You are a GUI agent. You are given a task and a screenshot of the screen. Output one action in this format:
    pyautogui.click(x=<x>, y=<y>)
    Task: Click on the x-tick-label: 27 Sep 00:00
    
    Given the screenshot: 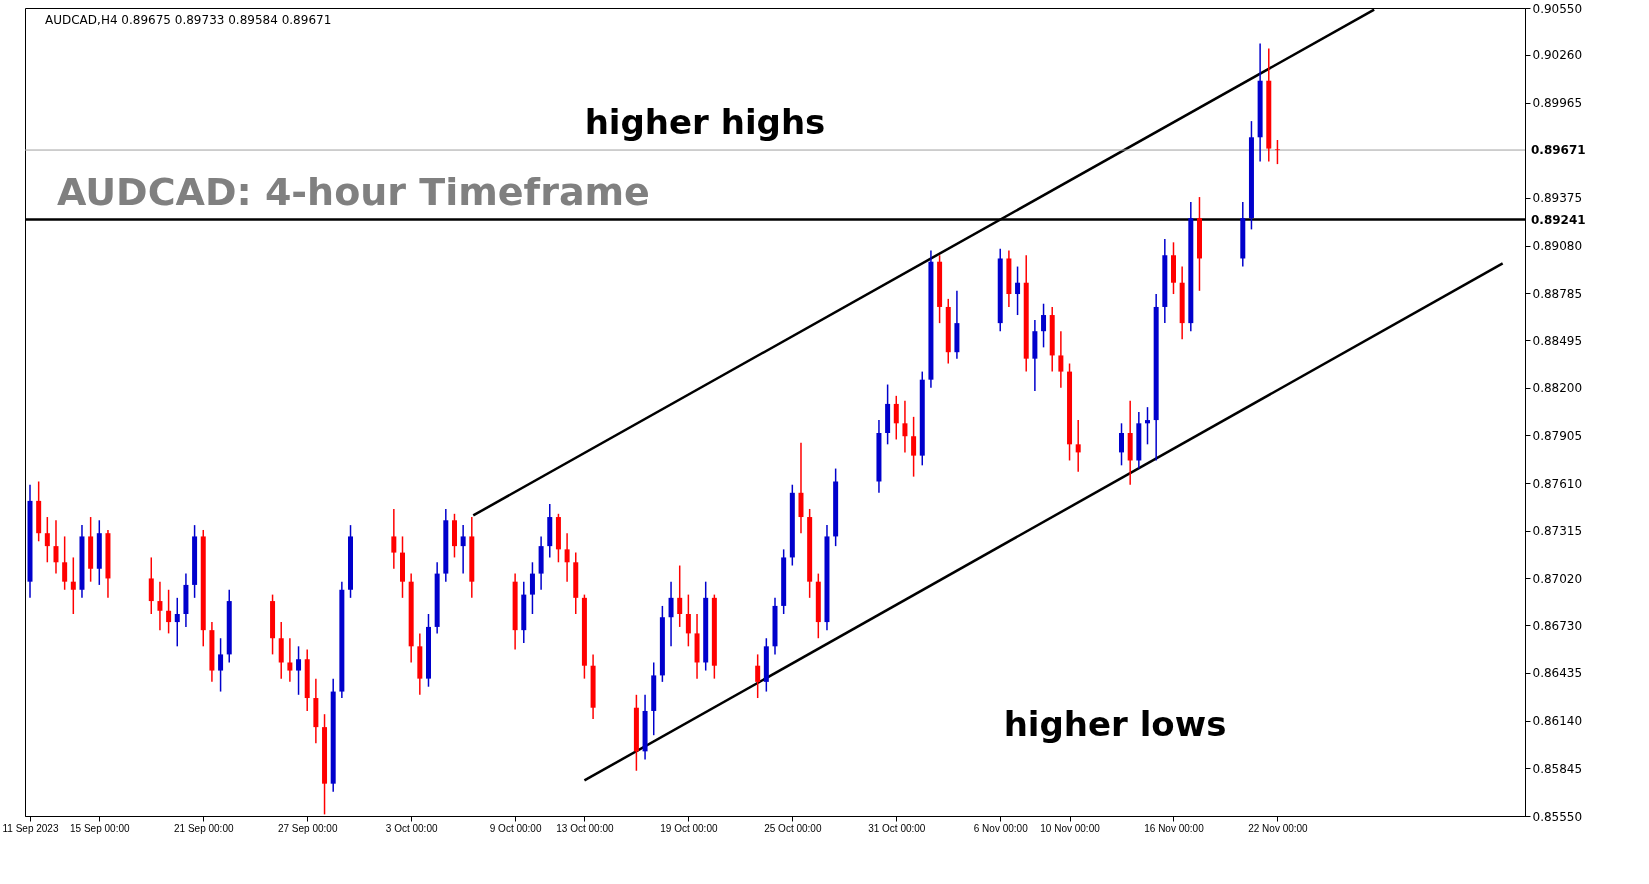 What is the action you would take?
    pyautogui.click(x=307, y=828)
    